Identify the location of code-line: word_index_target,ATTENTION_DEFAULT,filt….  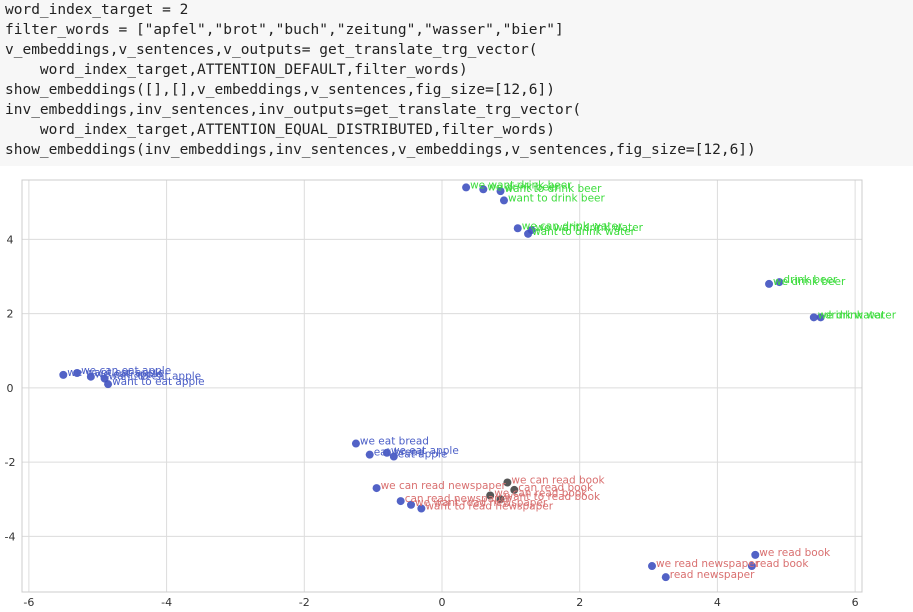
(236, 70).